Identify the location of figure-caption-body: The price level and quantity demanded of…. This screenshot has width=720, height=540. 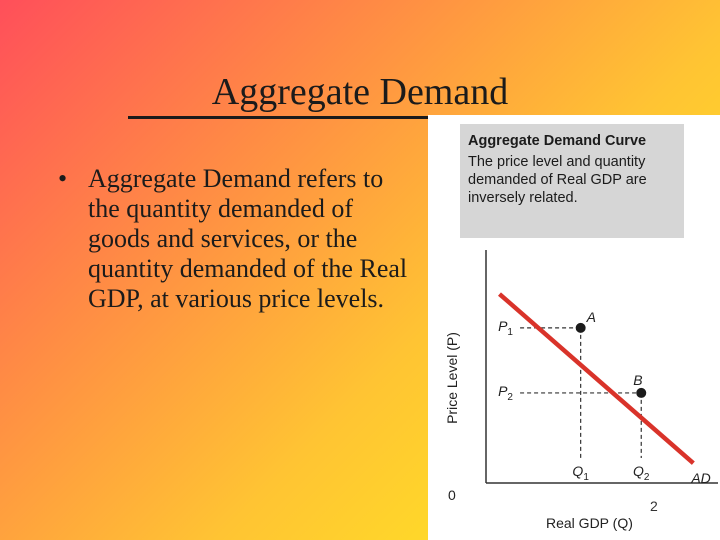
(557, 180).